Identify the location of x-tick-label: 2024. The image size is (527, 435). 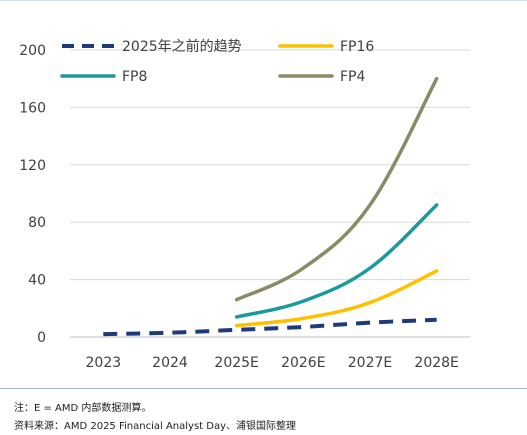
(170, 363).